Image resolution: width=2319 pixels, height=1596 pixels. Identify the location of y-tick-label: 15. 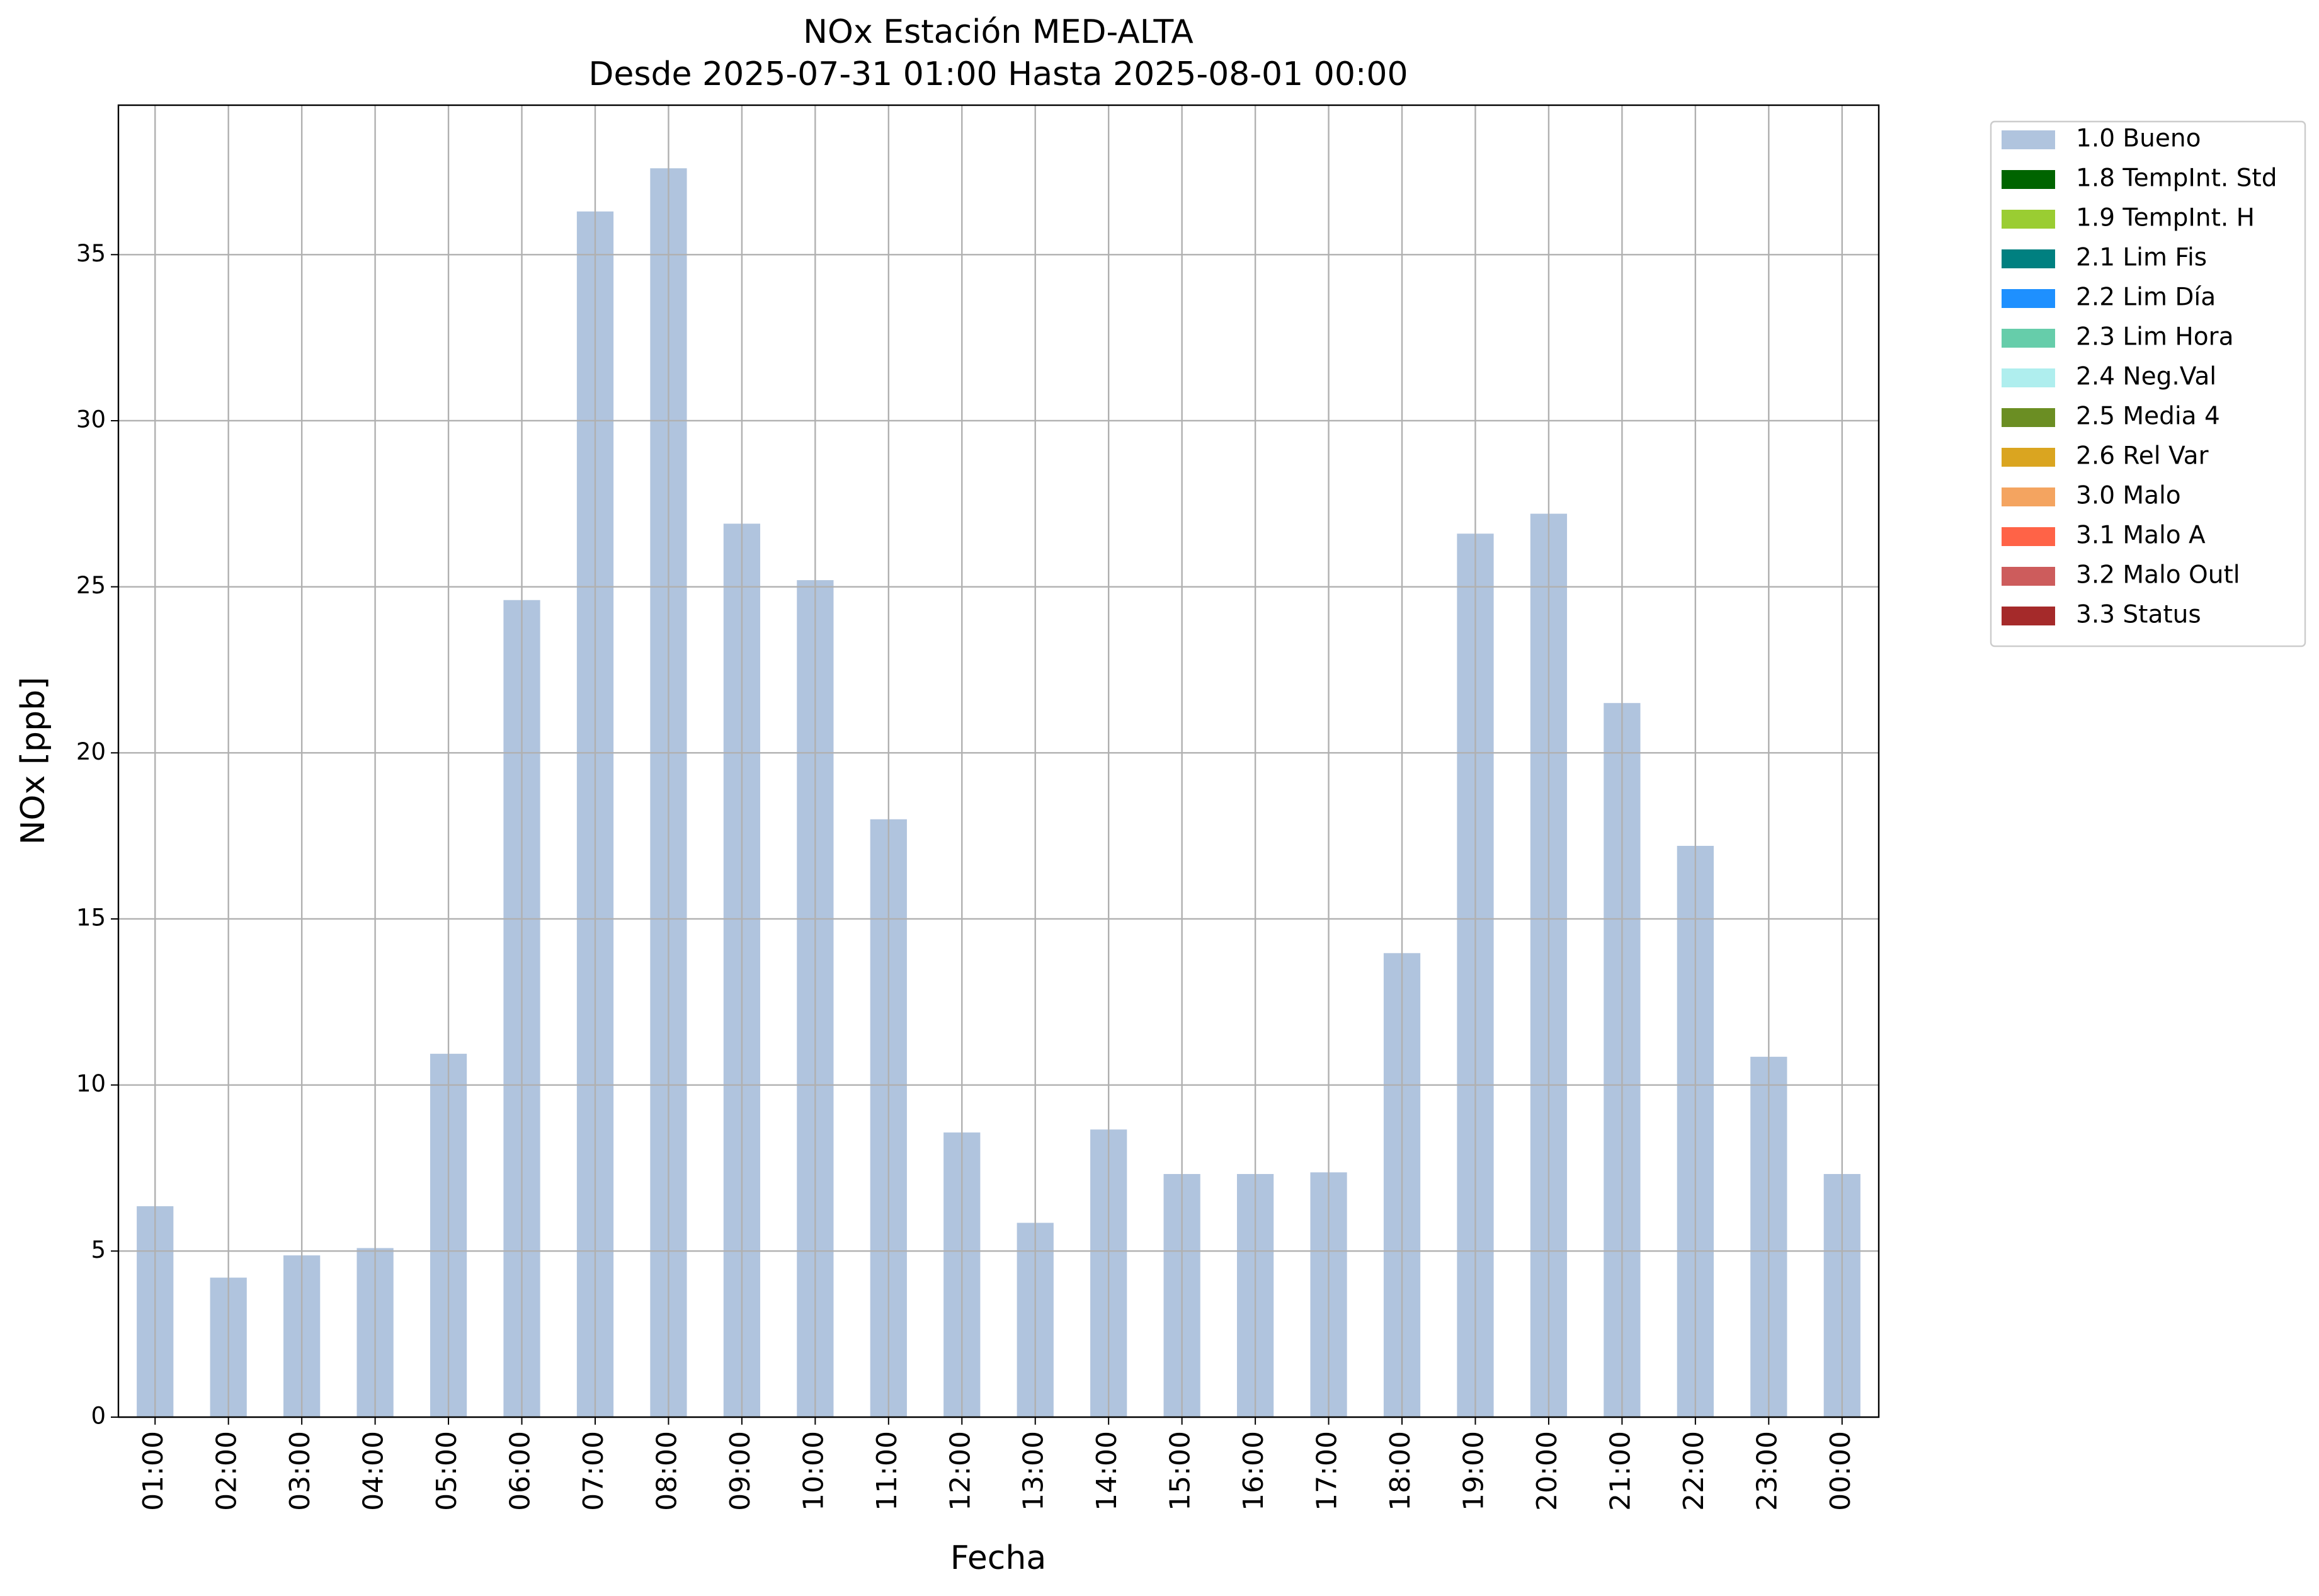
(91, 917).